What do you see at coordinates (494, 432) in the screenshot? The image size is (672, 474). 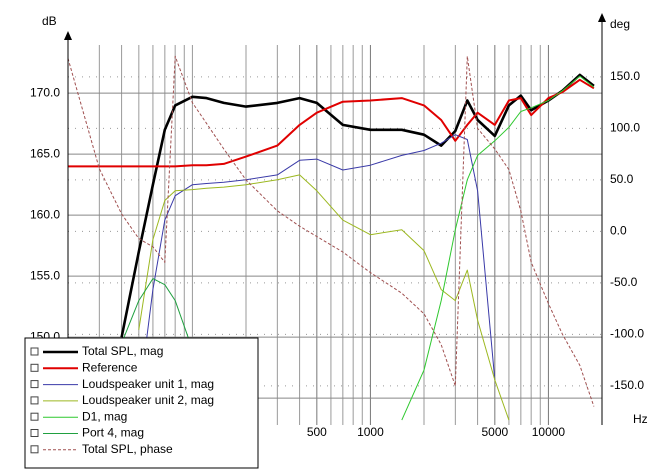 I see `x-tick-label: 5000` at bounding box center [494, 432].